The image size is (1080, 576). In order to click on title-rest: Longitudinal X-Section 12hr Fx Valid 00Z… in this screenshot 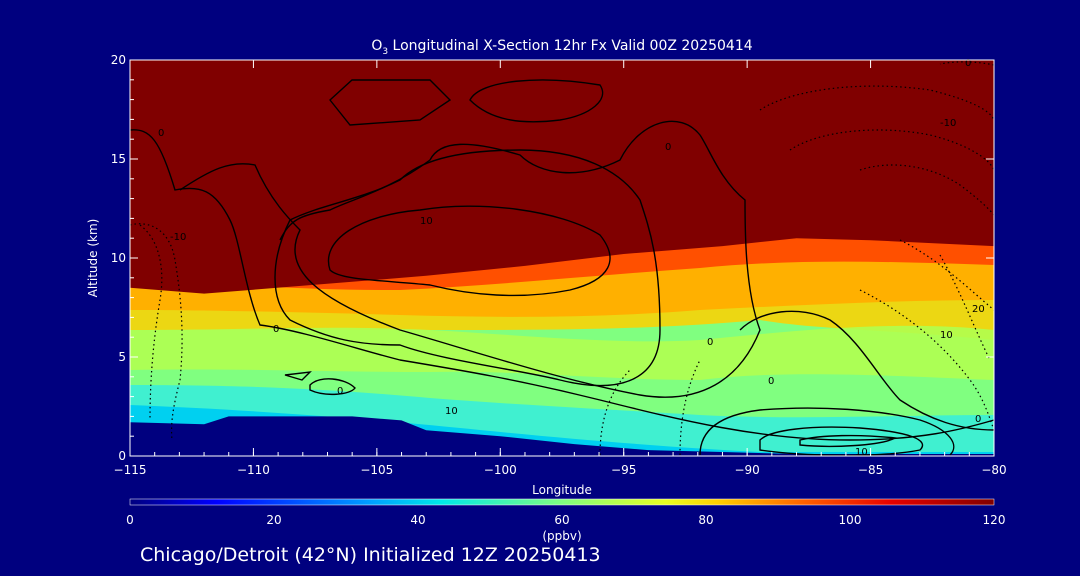, I will do `click(570, 46)`.